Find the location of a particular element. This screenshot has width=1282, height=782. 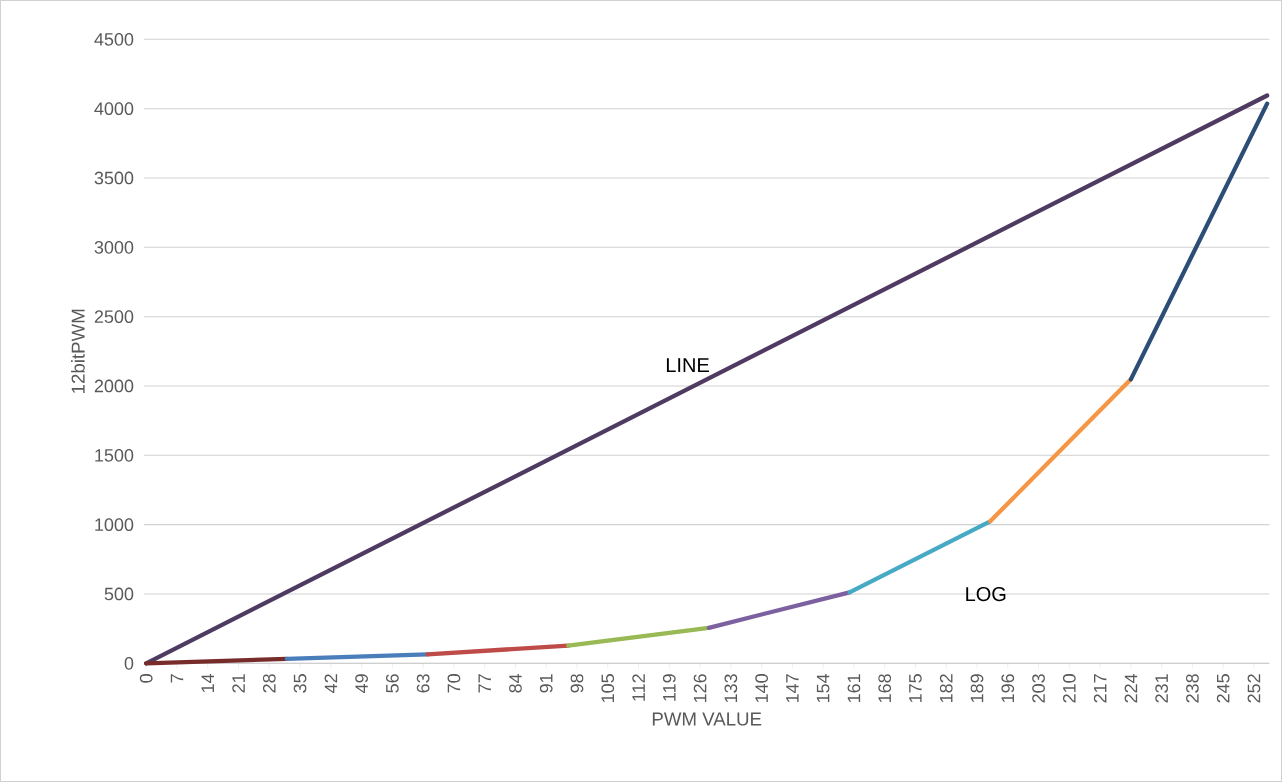

x-tick-label: 49 is located at coordinates (361, 683).